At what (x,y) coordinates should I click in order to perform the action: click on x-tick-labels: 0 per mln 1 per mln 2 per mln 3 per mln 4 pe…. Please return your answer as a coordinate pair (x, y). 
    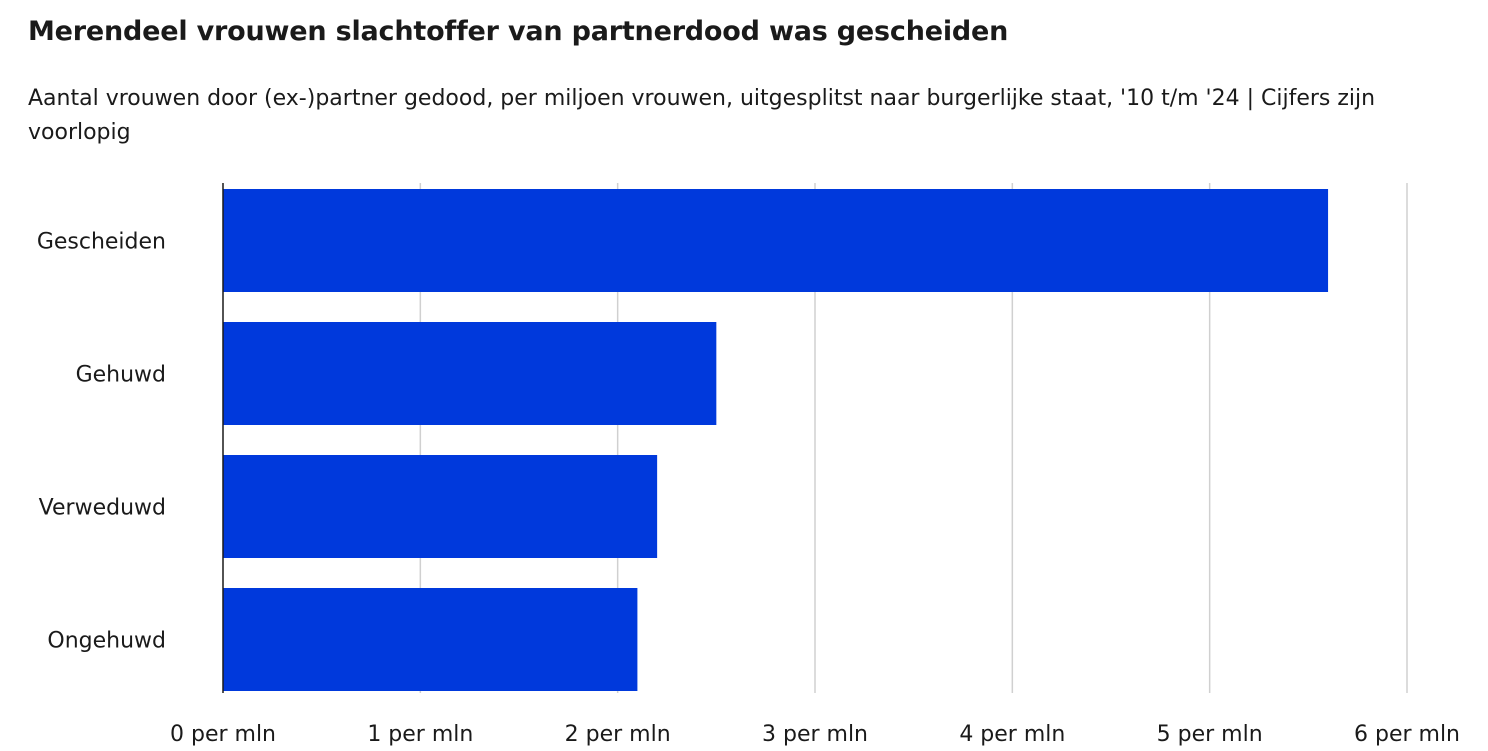
    Looking at the image, I should click on (815, 734).